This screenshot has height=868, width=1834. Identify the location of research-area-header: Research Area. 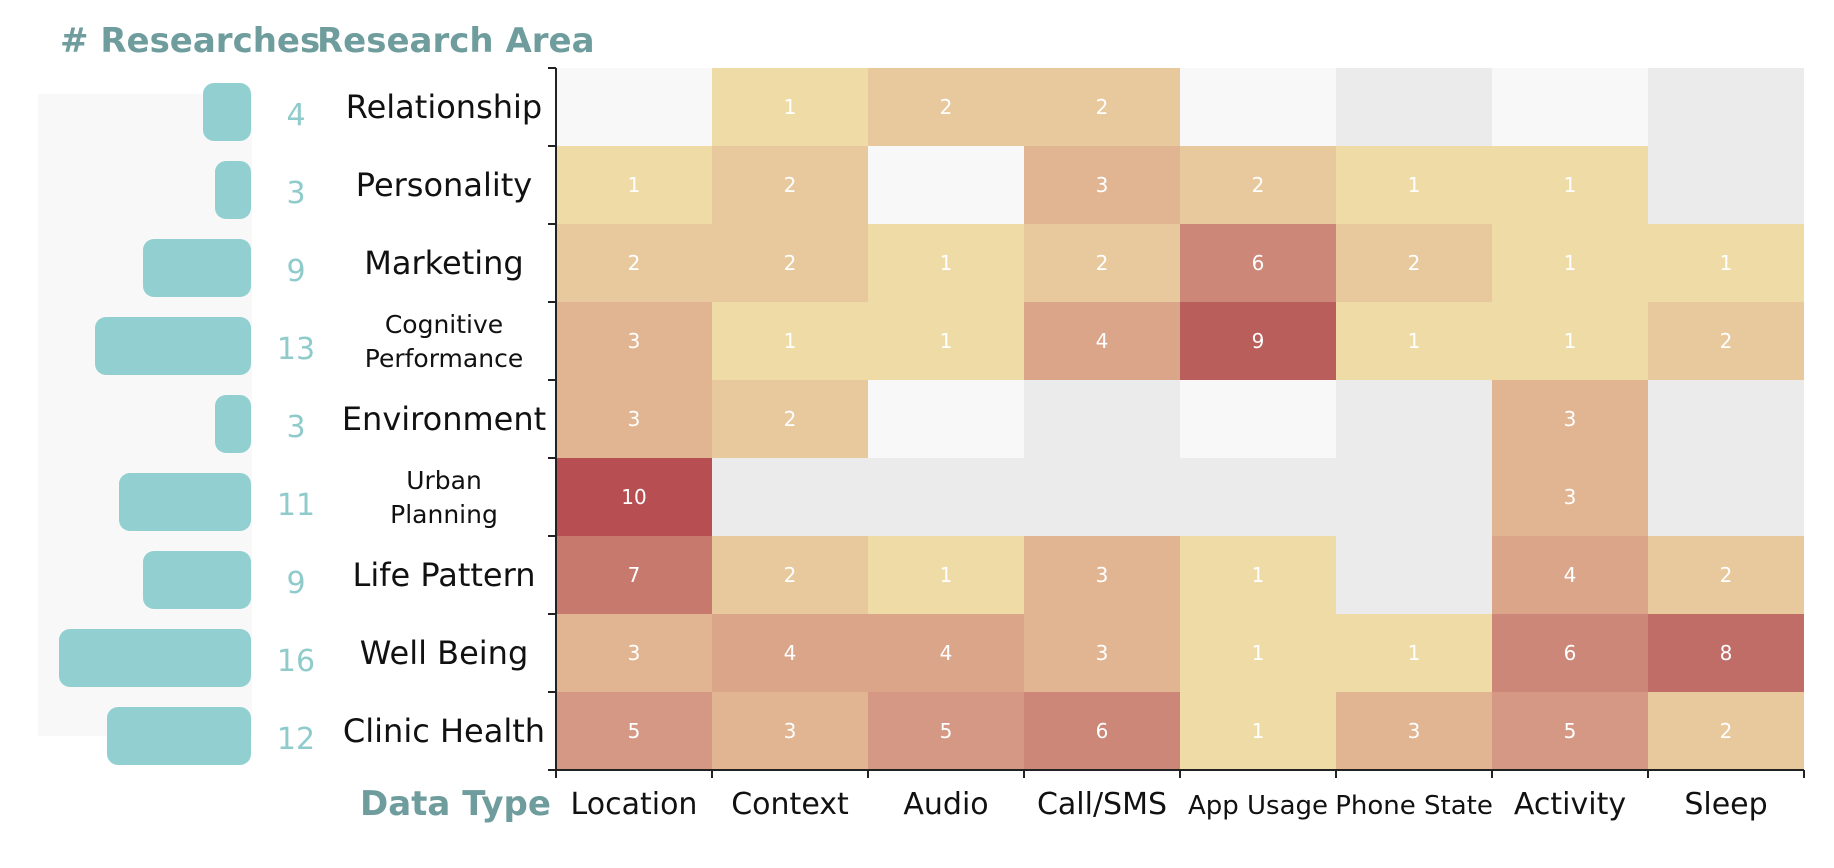
(456, 41).